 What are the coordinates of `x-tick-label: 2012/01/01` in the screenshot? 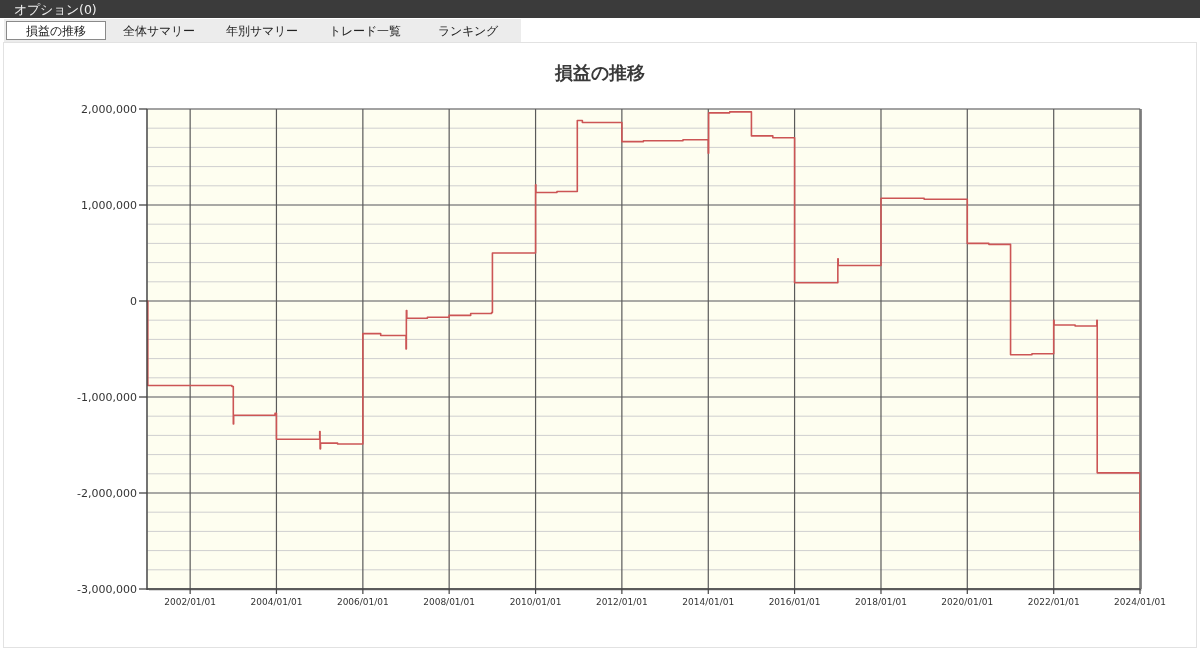 It's located at (621, 602).